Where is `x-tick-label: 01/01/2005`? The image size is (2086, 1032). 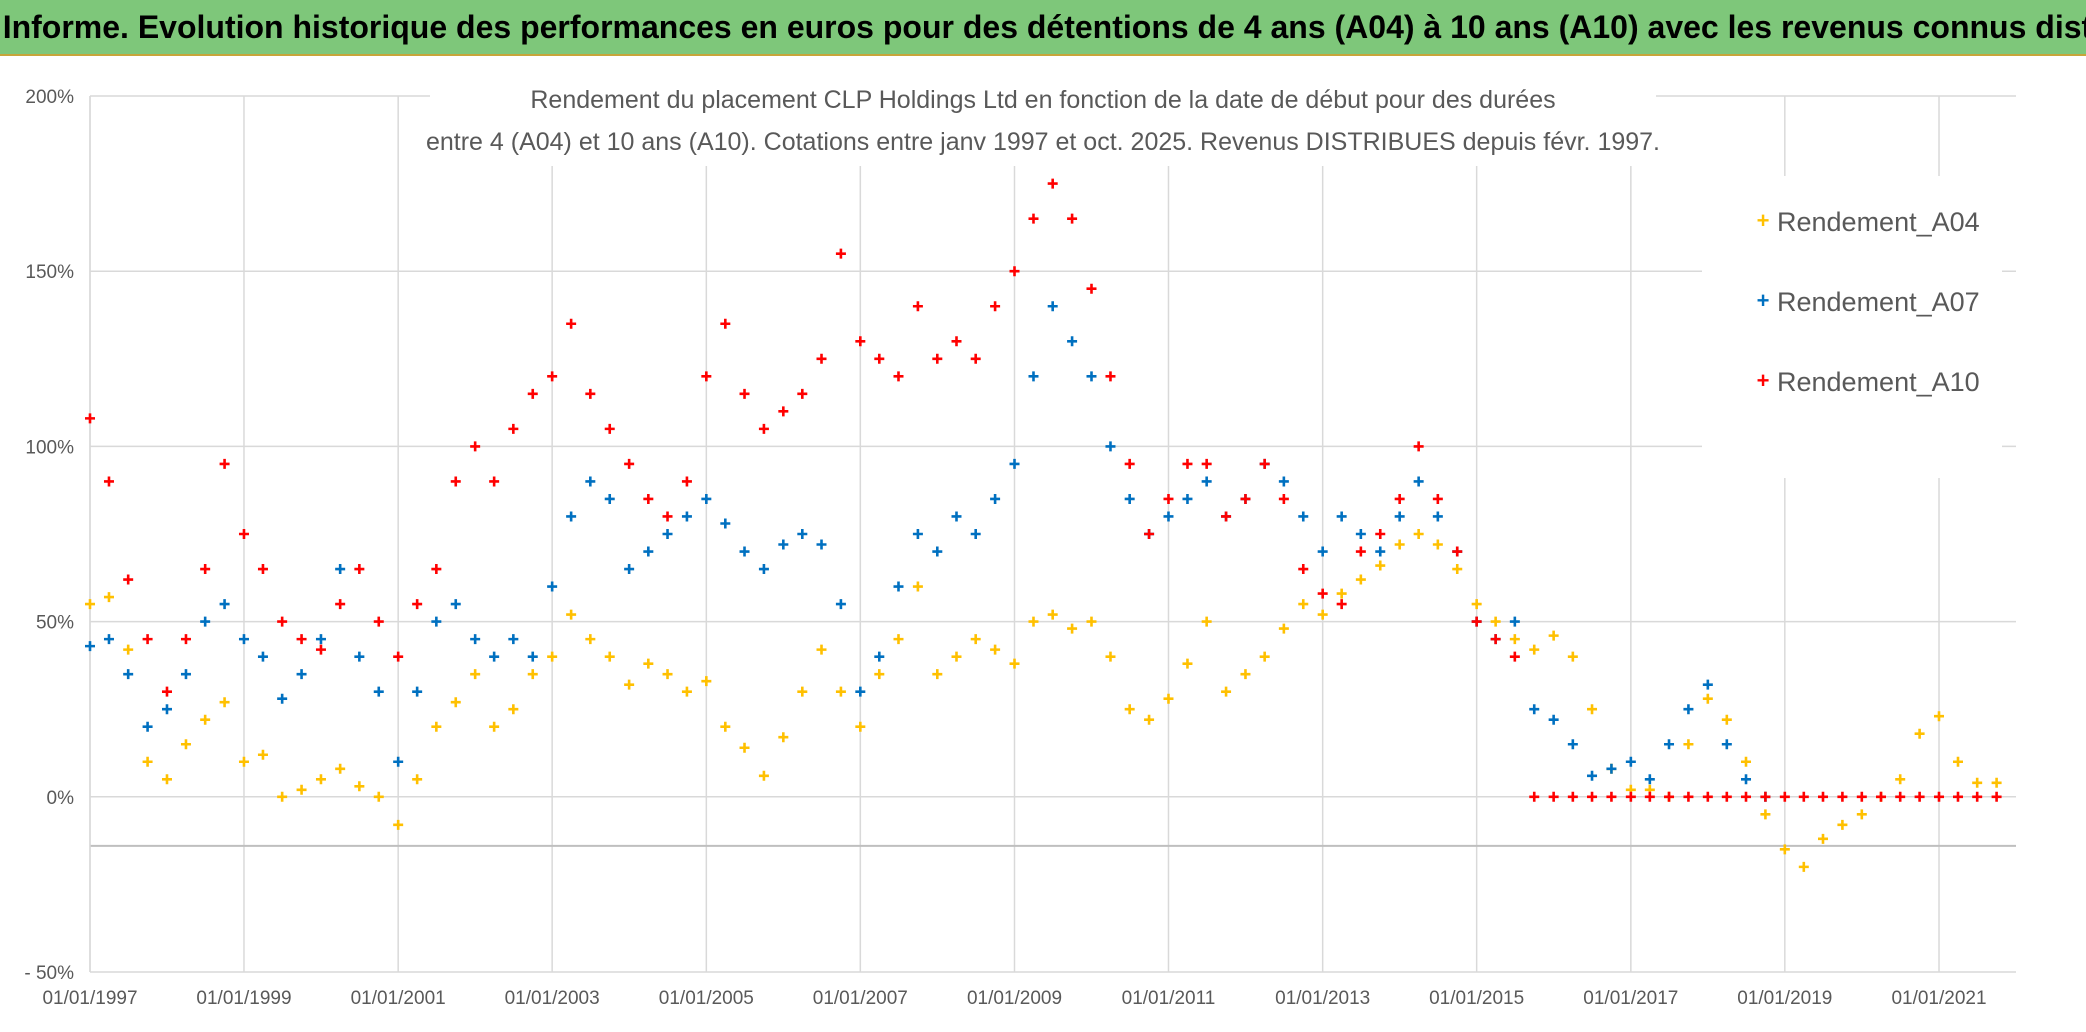 x-tick-label: 01/01/2005 is located at coordinates (706, 998).